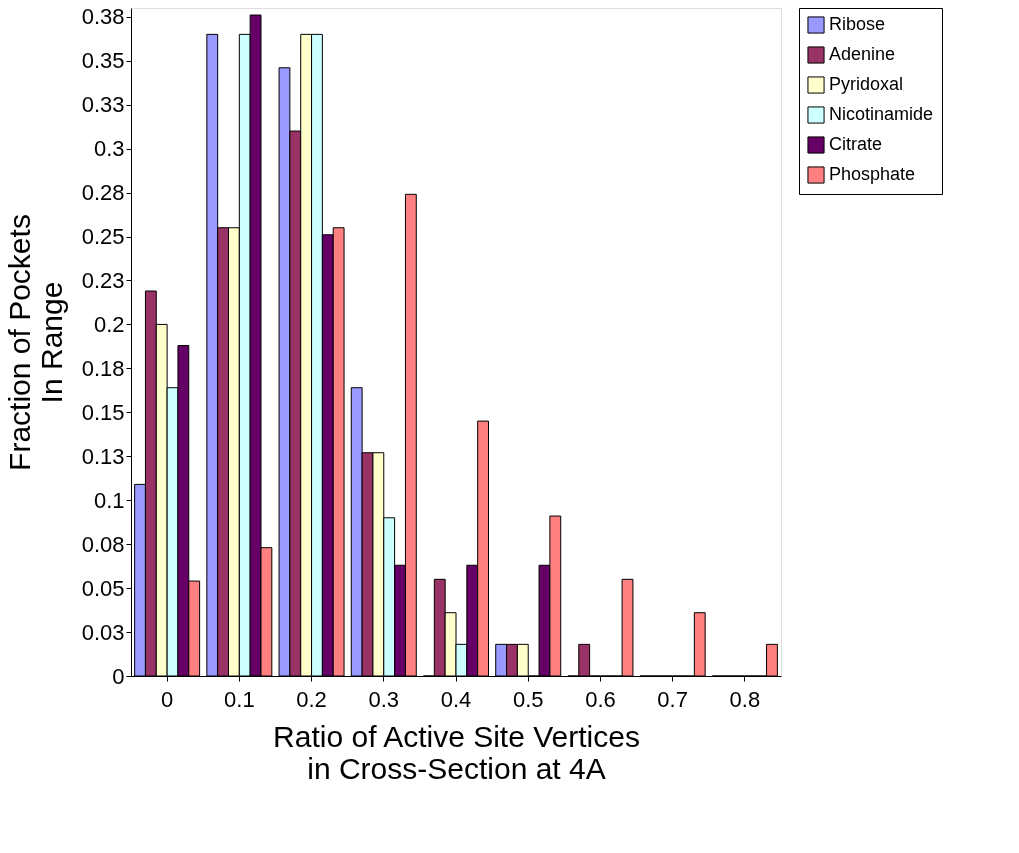 The width and height of the screenshot is (1019, 853). What do you see at coordinates (103, 456) in the screenshot?
I see `y-tick-label: 0.13` at bounding box center [103, 456].